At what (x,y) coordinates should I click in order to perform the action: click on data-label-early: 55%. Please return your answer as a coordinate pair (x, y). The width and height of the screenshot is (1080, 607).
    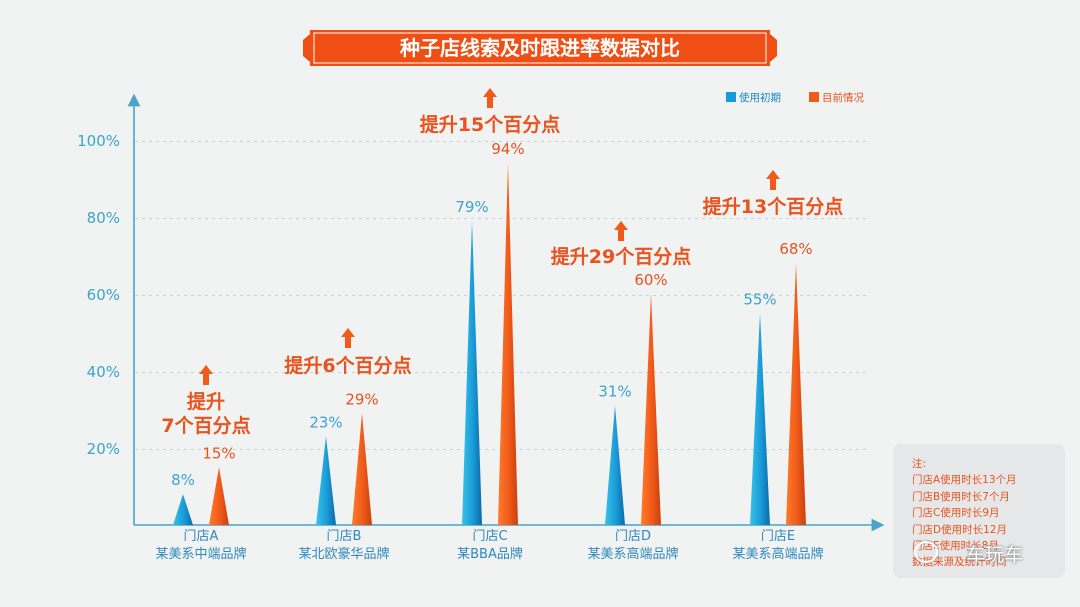
    Looking at the image, I should click on (759, 299).